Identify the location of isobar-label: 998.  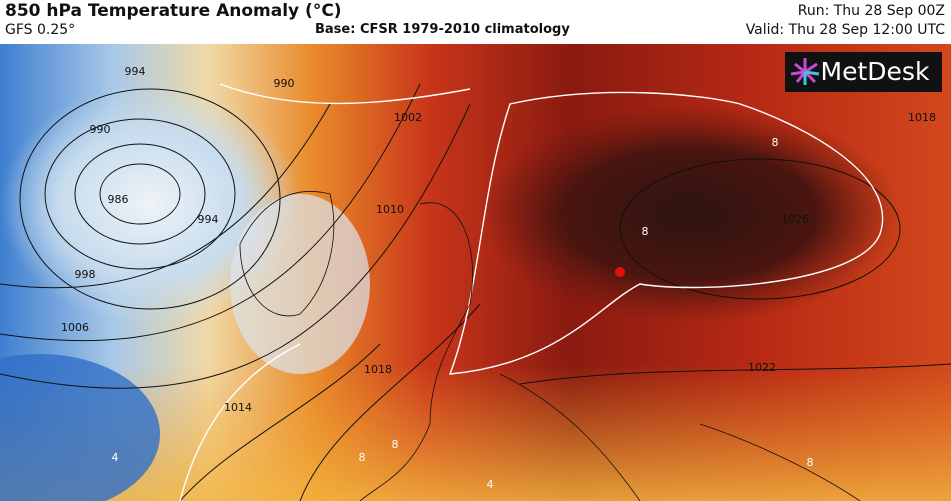
(85, 274).